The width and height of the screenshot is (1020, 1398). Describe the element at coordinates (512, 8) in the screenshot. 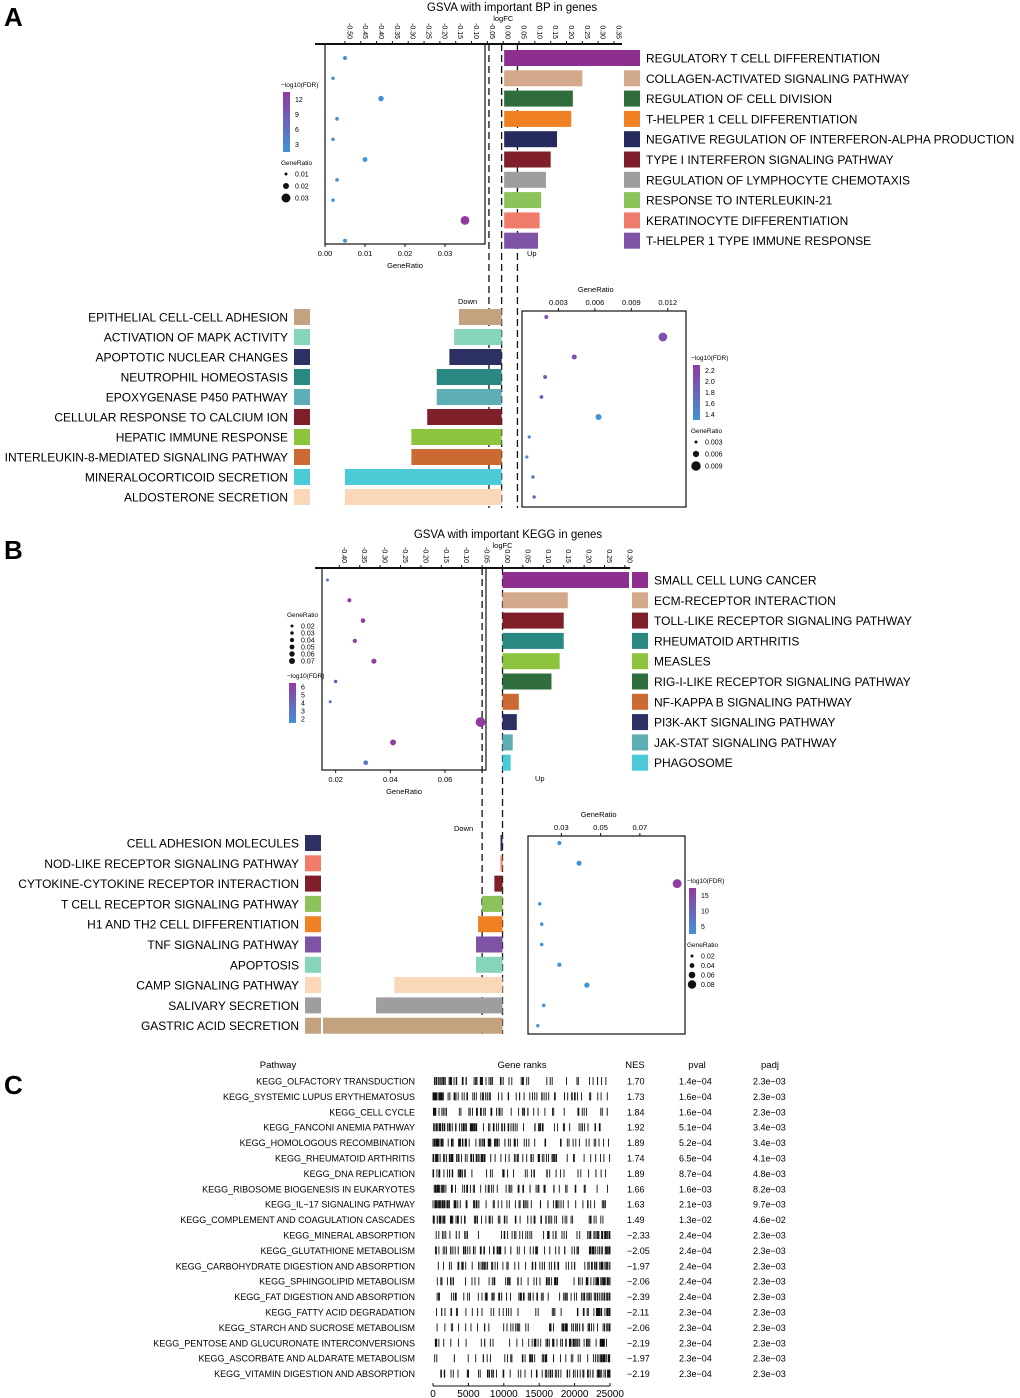

I see `chart-title: GSVA with important BP in genes` at that location.